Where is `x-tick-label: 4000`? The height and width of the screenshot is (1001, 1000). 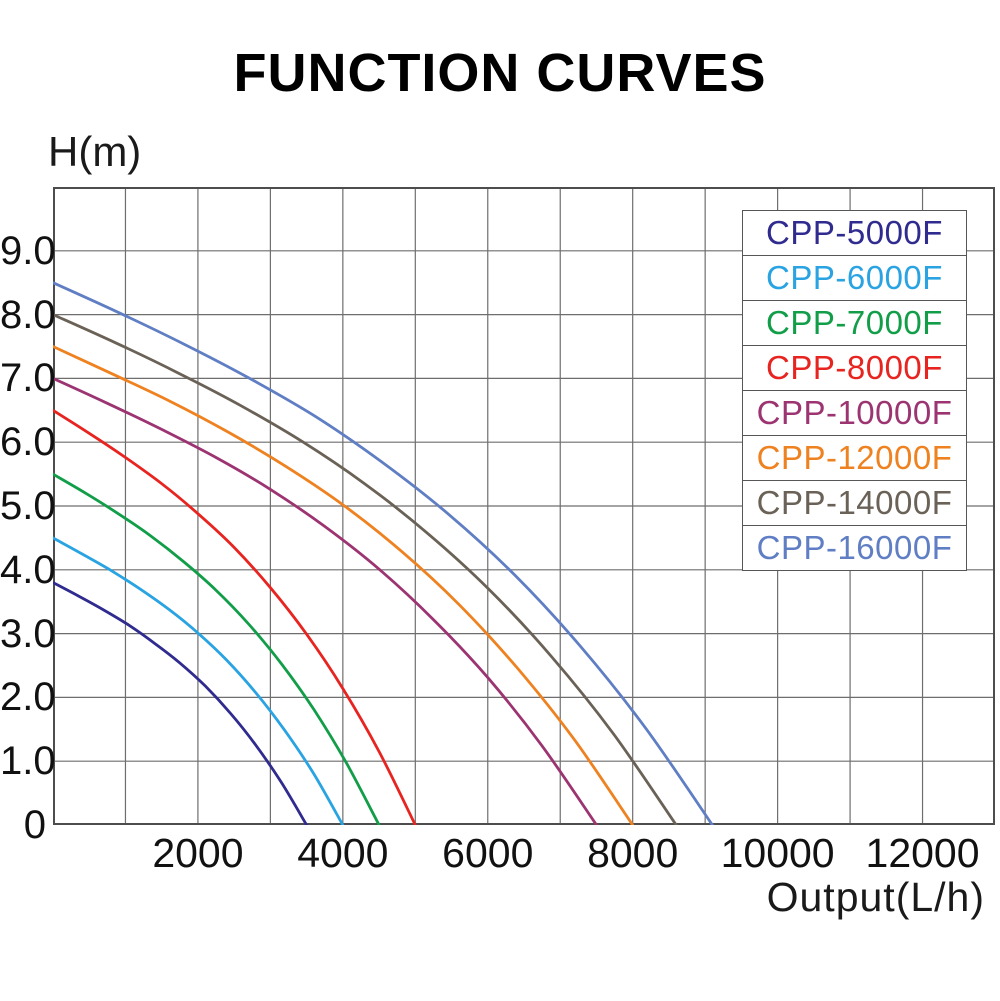 x-tick-label: 4000 is located at coordinates (343, 853).